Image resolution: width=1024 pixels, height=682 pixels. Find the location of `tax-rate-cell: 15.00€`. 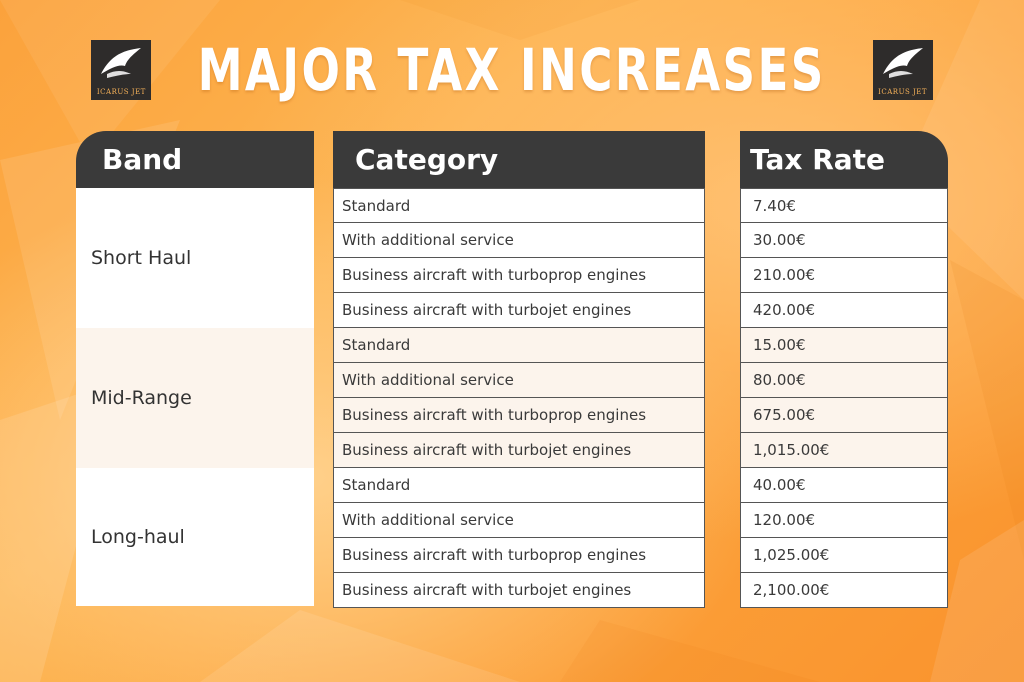

tax-rate-cell: 15.00€ is located at coordinates (844, 345).